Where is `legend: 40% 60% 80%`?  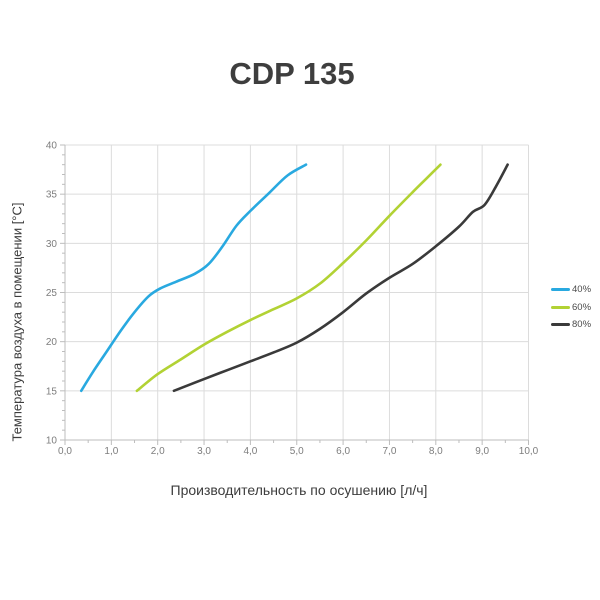
legend: 40% 60% 80% is located at coordinates (571, 307).